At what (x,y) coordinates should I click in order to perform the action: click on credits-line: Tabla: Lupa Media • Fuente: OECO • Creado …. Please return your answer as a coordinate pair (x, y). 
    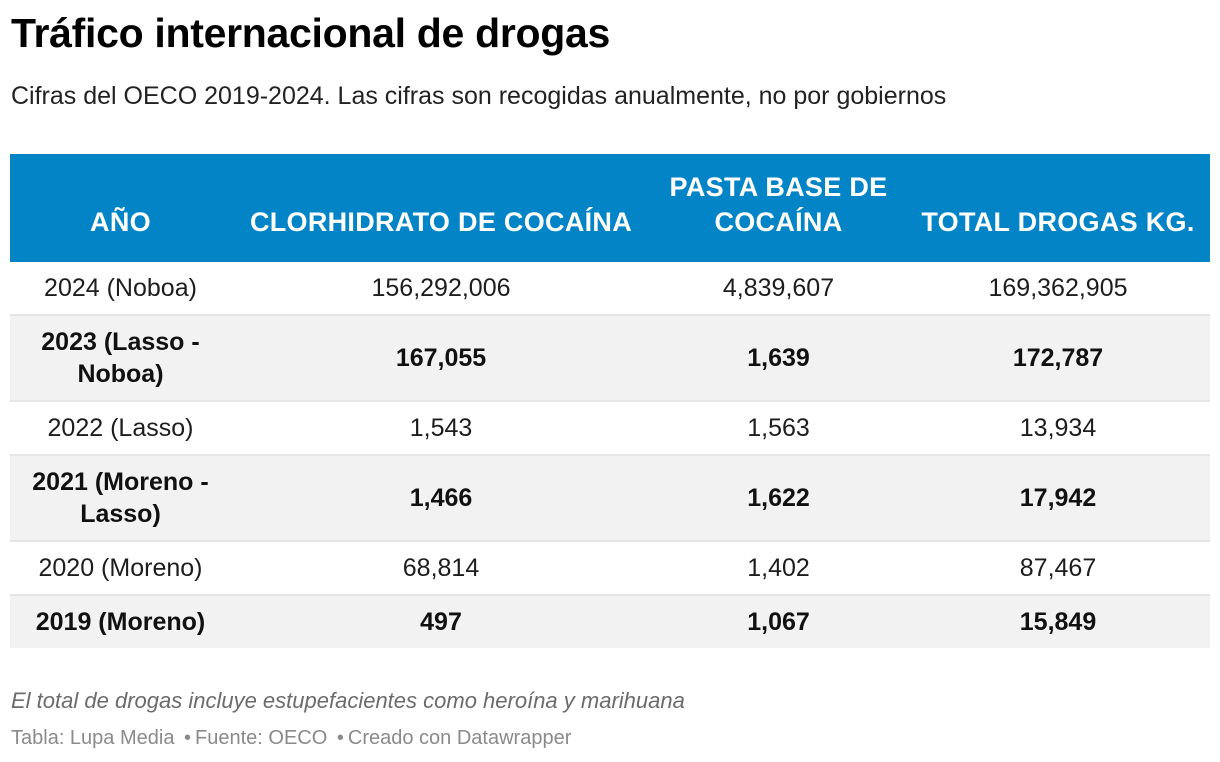
    Looking at the image, I should click on (291, 738).